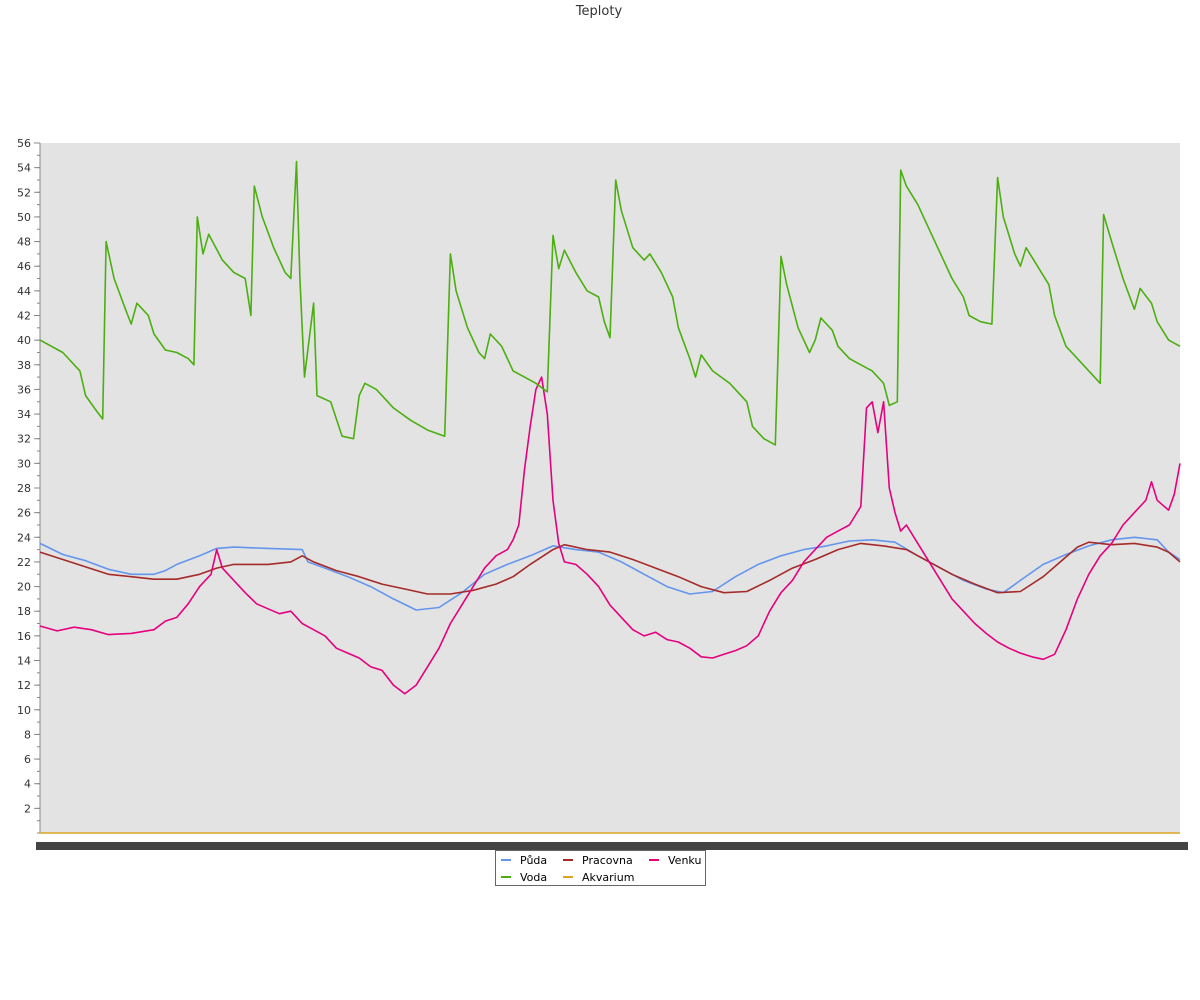  I want to click on y-tick-label: 40, so click(24, 340).